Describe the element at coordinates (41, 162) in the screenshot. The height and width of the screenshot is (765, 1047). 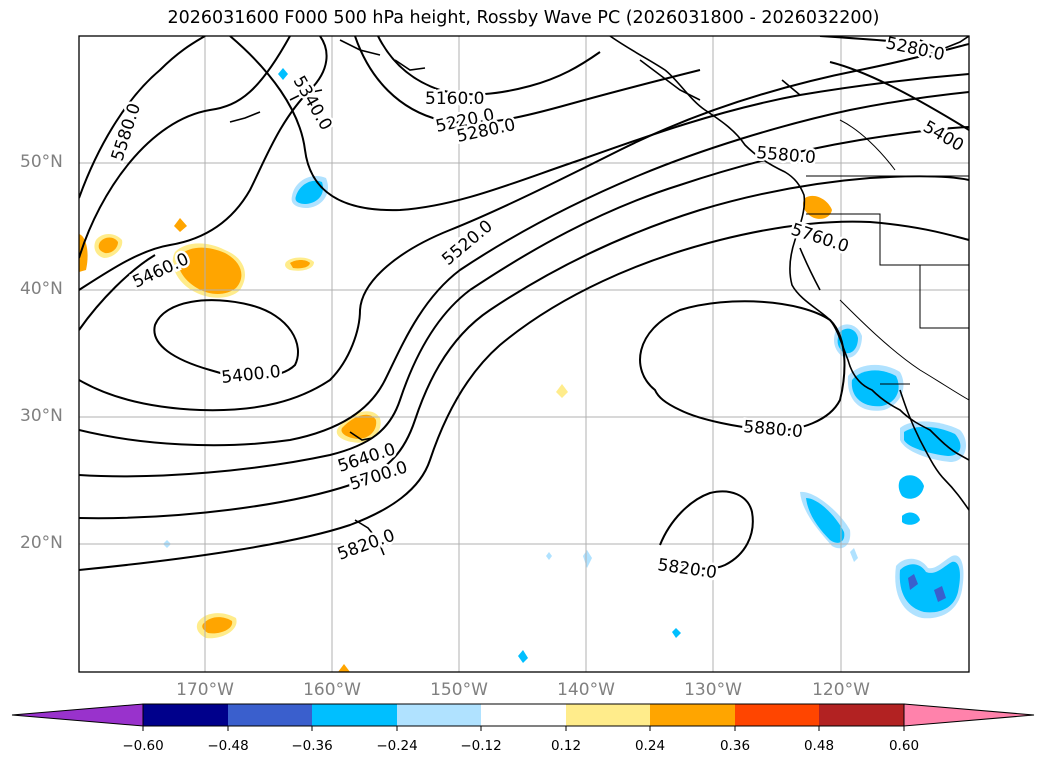
I see `lat-label-50n: 50°N` at that location.